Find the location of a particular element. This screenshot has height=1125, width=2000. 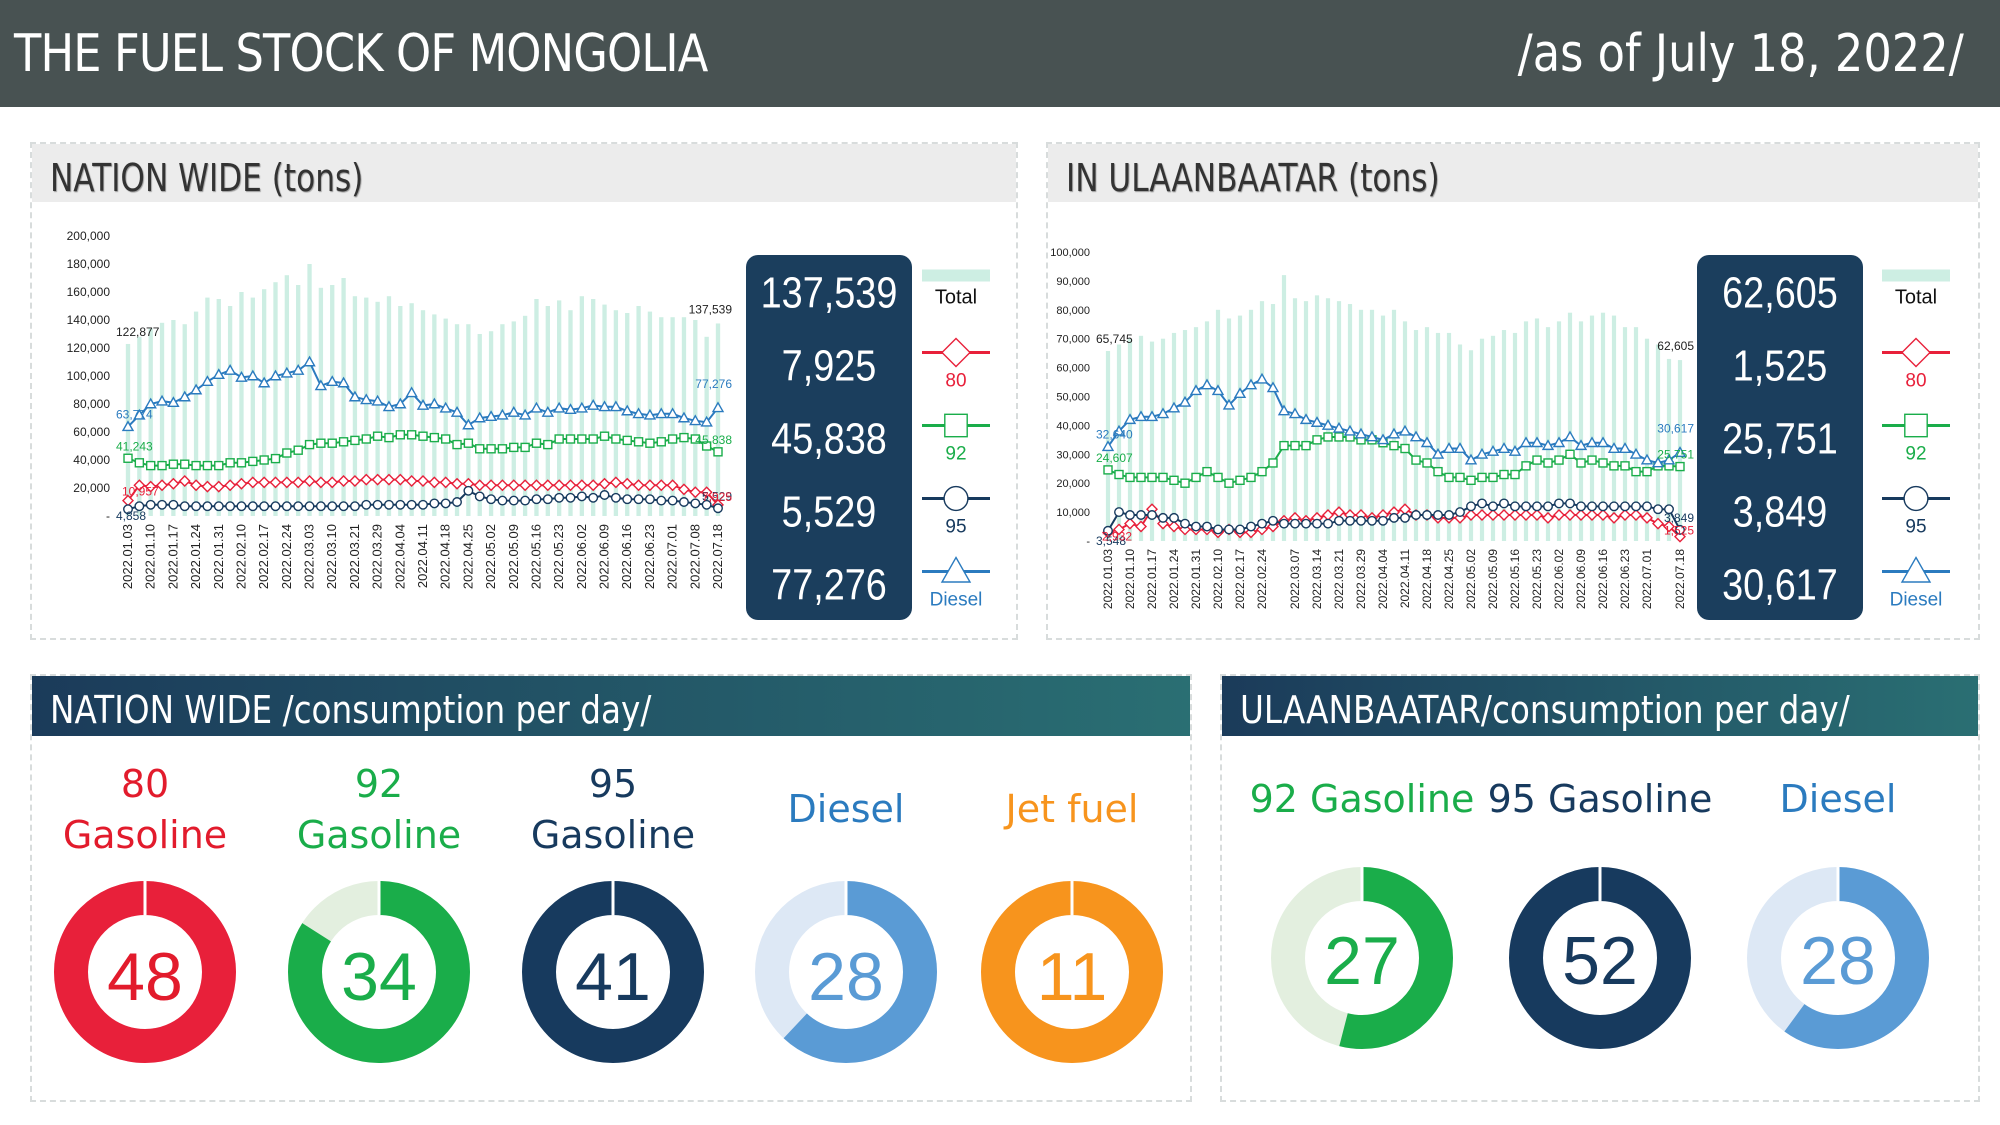

x-tick-label: 2022.04.11 is located at coordinates (1405, 578).